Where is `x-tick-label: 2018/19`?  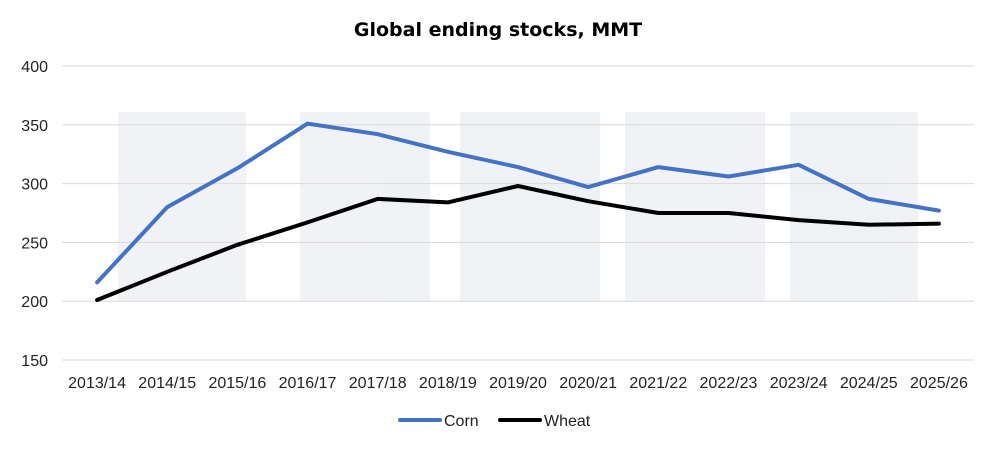
x-tick-label: 2018/19 is located at coordinates (448, 383).